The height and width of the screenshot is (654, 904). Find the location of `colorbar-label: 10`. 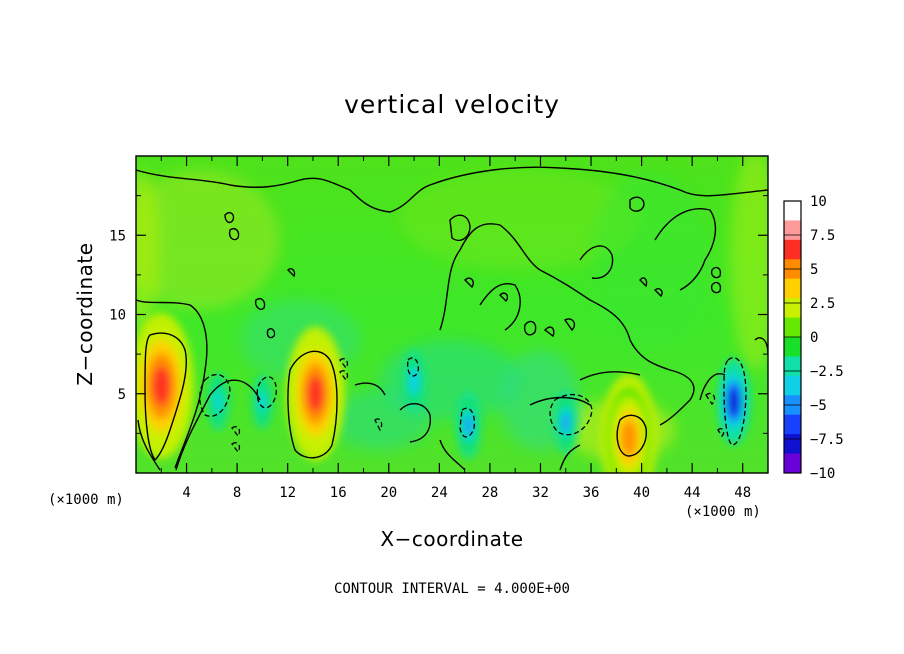

colorbar-label: 10 is located at coordinates (818, 202).